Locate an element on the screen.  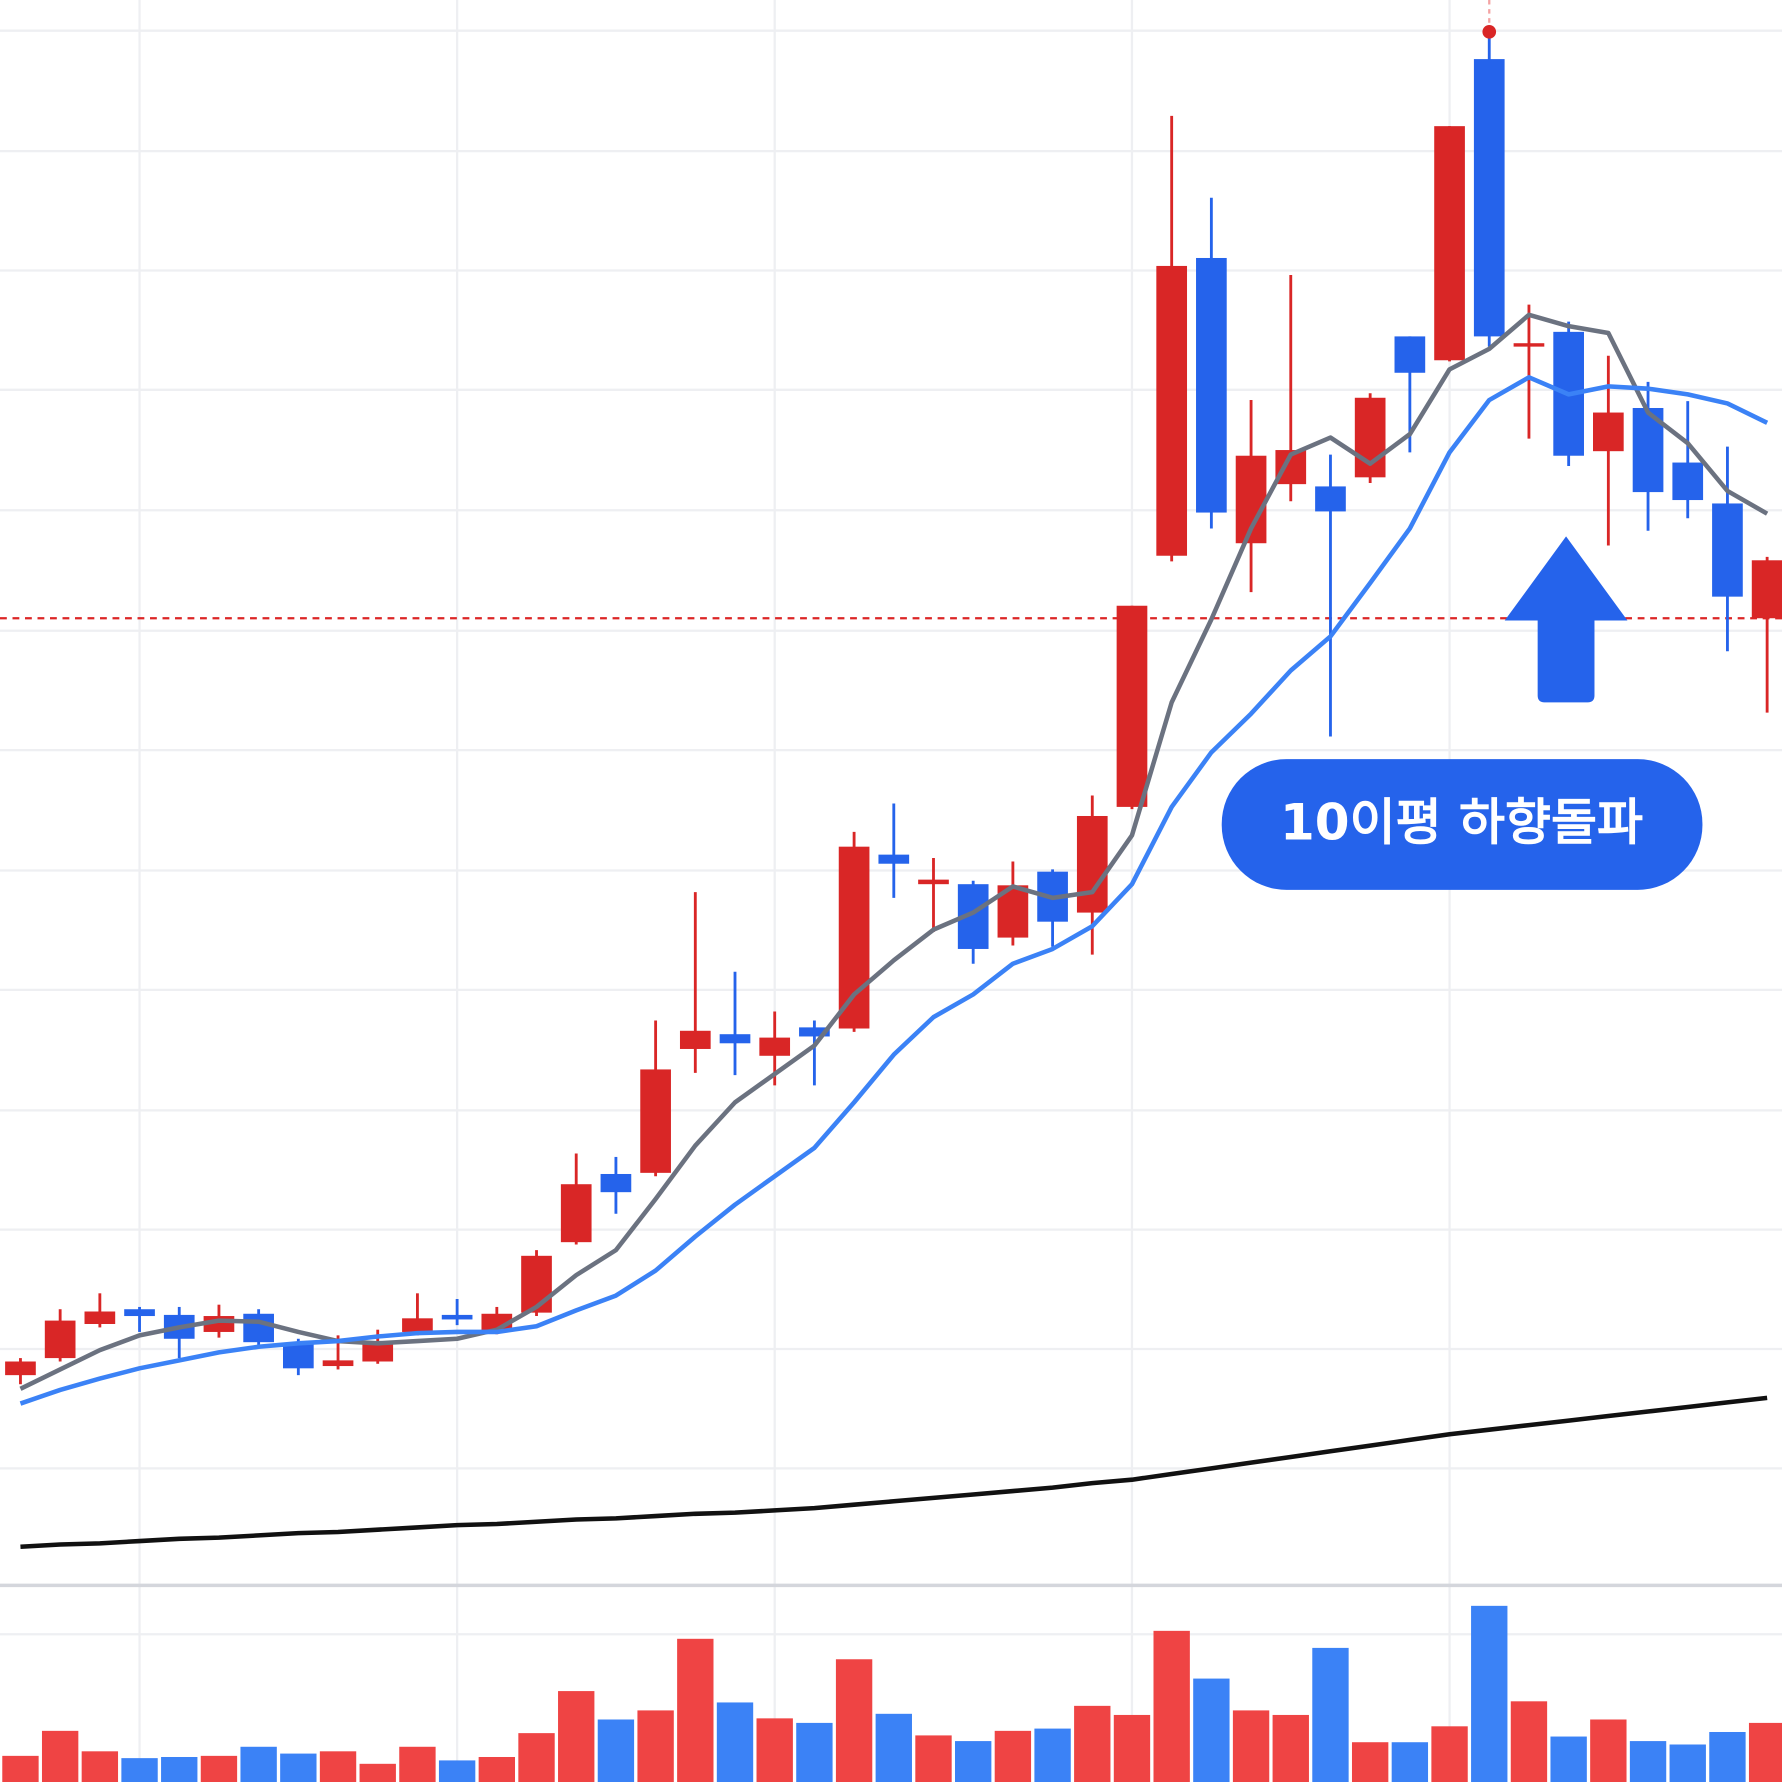
moving-average is located at coordinates (894, 1472).